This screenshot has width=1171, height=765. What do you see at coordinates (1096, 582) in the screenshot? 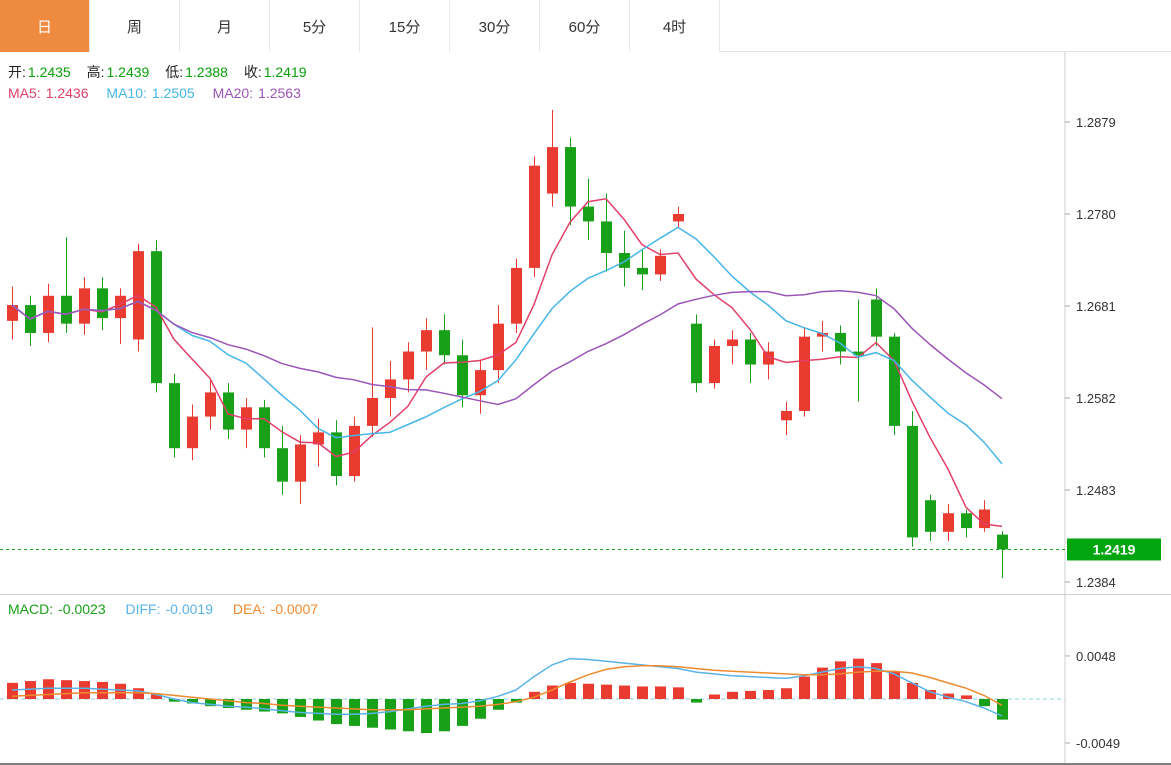
I see `svg-text: 1.2384` at bounding box center [1096, 582].